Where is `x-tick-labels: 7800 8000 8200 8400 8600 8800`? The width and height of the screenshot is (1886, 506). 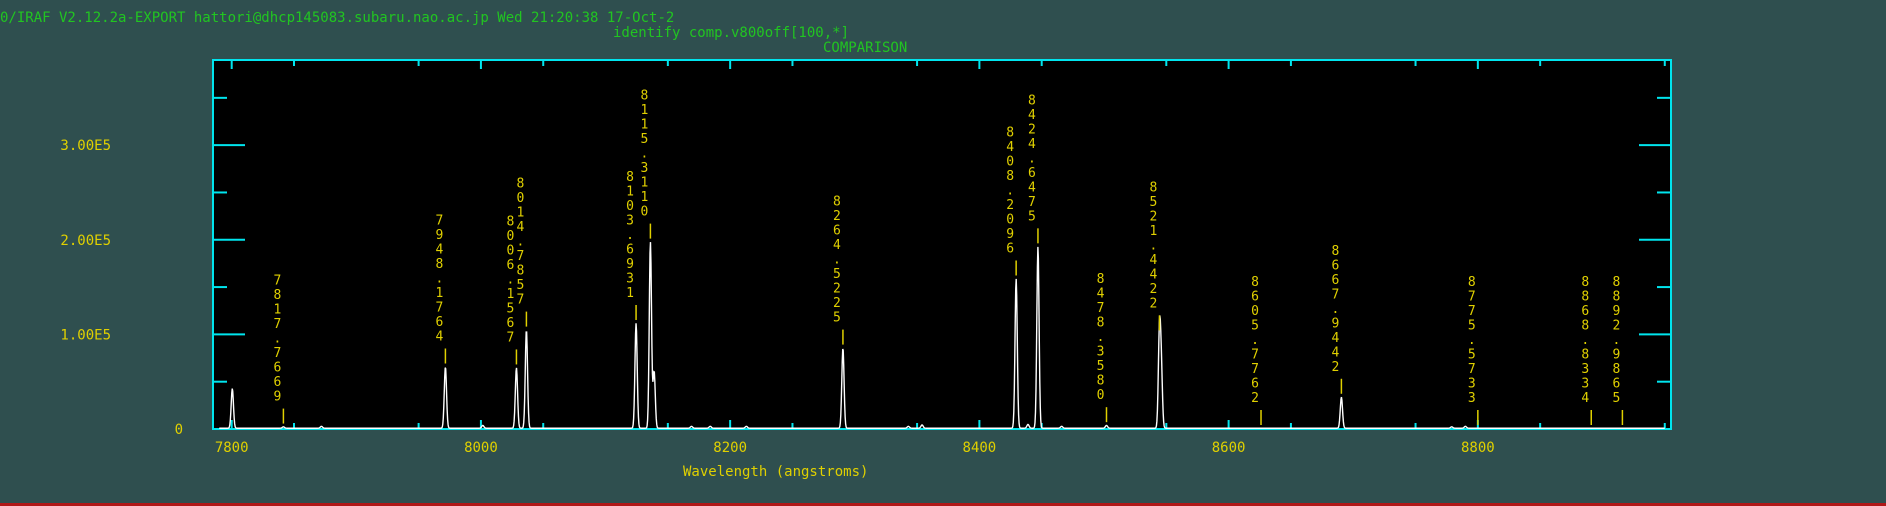 x-tick-labels: 7800 8000 8200 8400 8600 8800 is located at coordinates (855, 448).